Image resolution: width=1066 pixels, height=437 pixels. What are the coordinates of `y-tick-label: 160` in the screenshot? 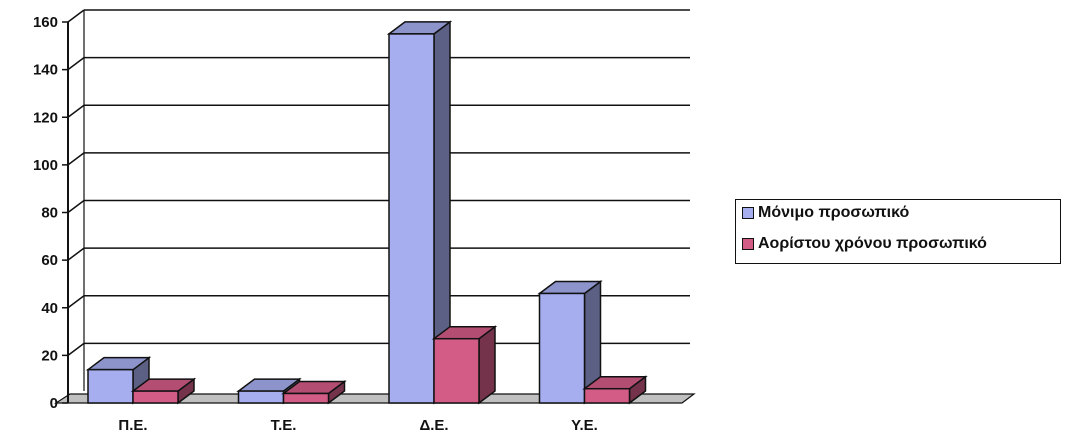 It's located at (45, 22).